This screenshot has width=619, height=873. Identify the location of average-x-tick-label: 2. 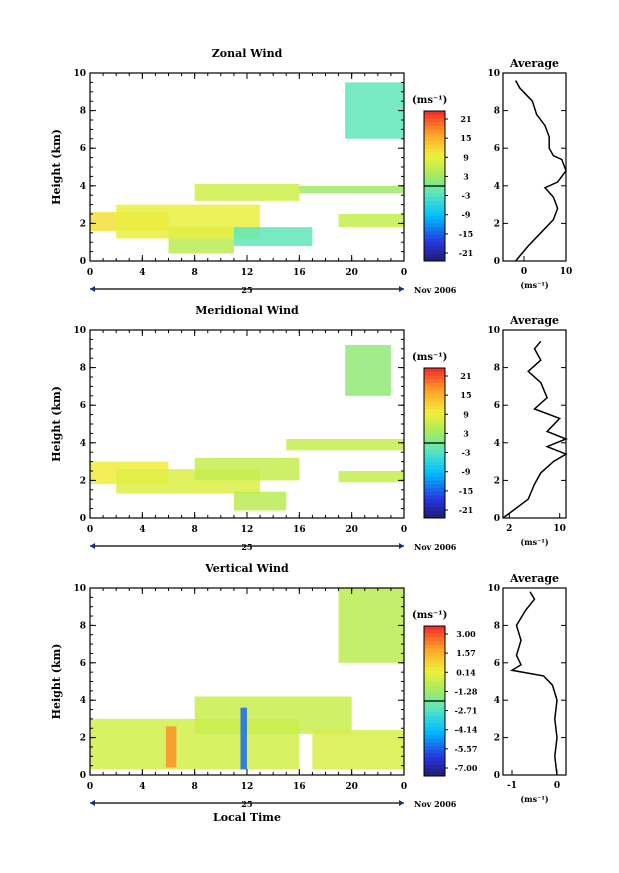
(509, 529).